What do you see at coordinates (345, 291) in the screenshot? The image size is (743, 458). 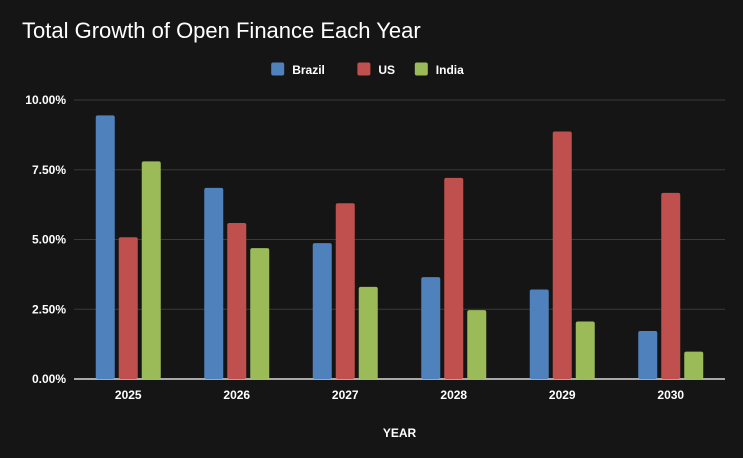 I see `bar-us-2027` at bounding box center [345, 291].